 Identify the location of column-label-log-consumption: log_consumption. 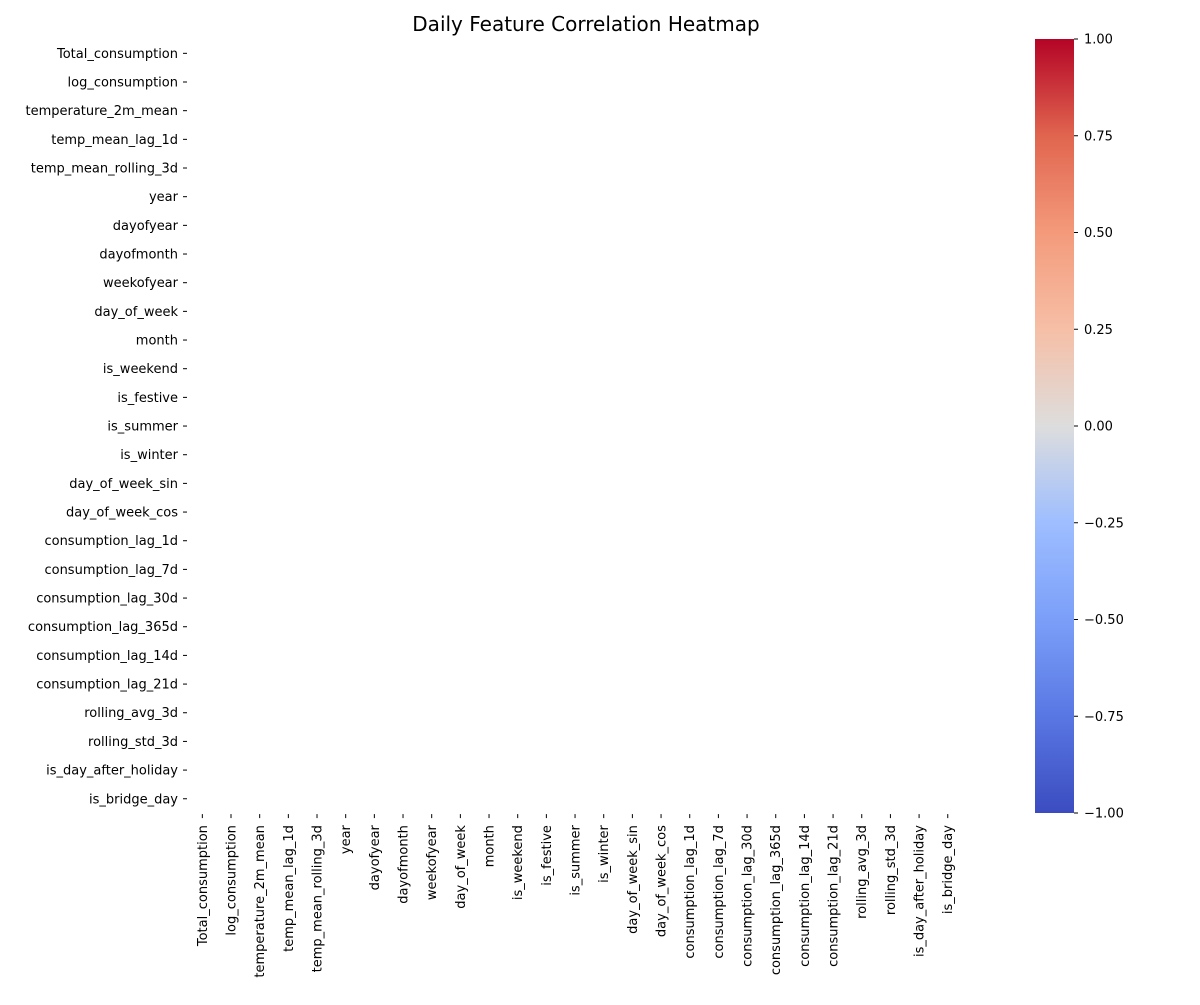
(232, 880).